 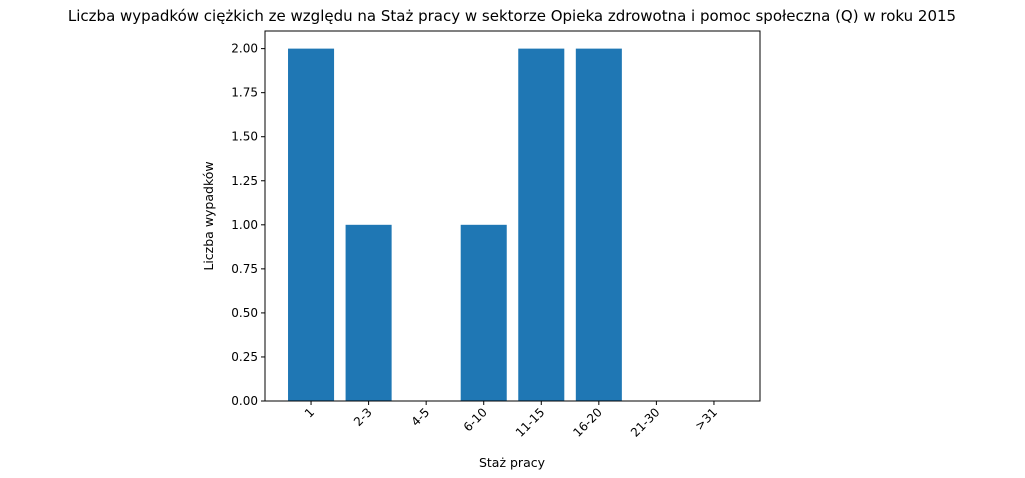 What do you see at coordinates (244, 137) in the screenshot?
I see `y-tick-label: 1.50` at bounding box center [244, 137].